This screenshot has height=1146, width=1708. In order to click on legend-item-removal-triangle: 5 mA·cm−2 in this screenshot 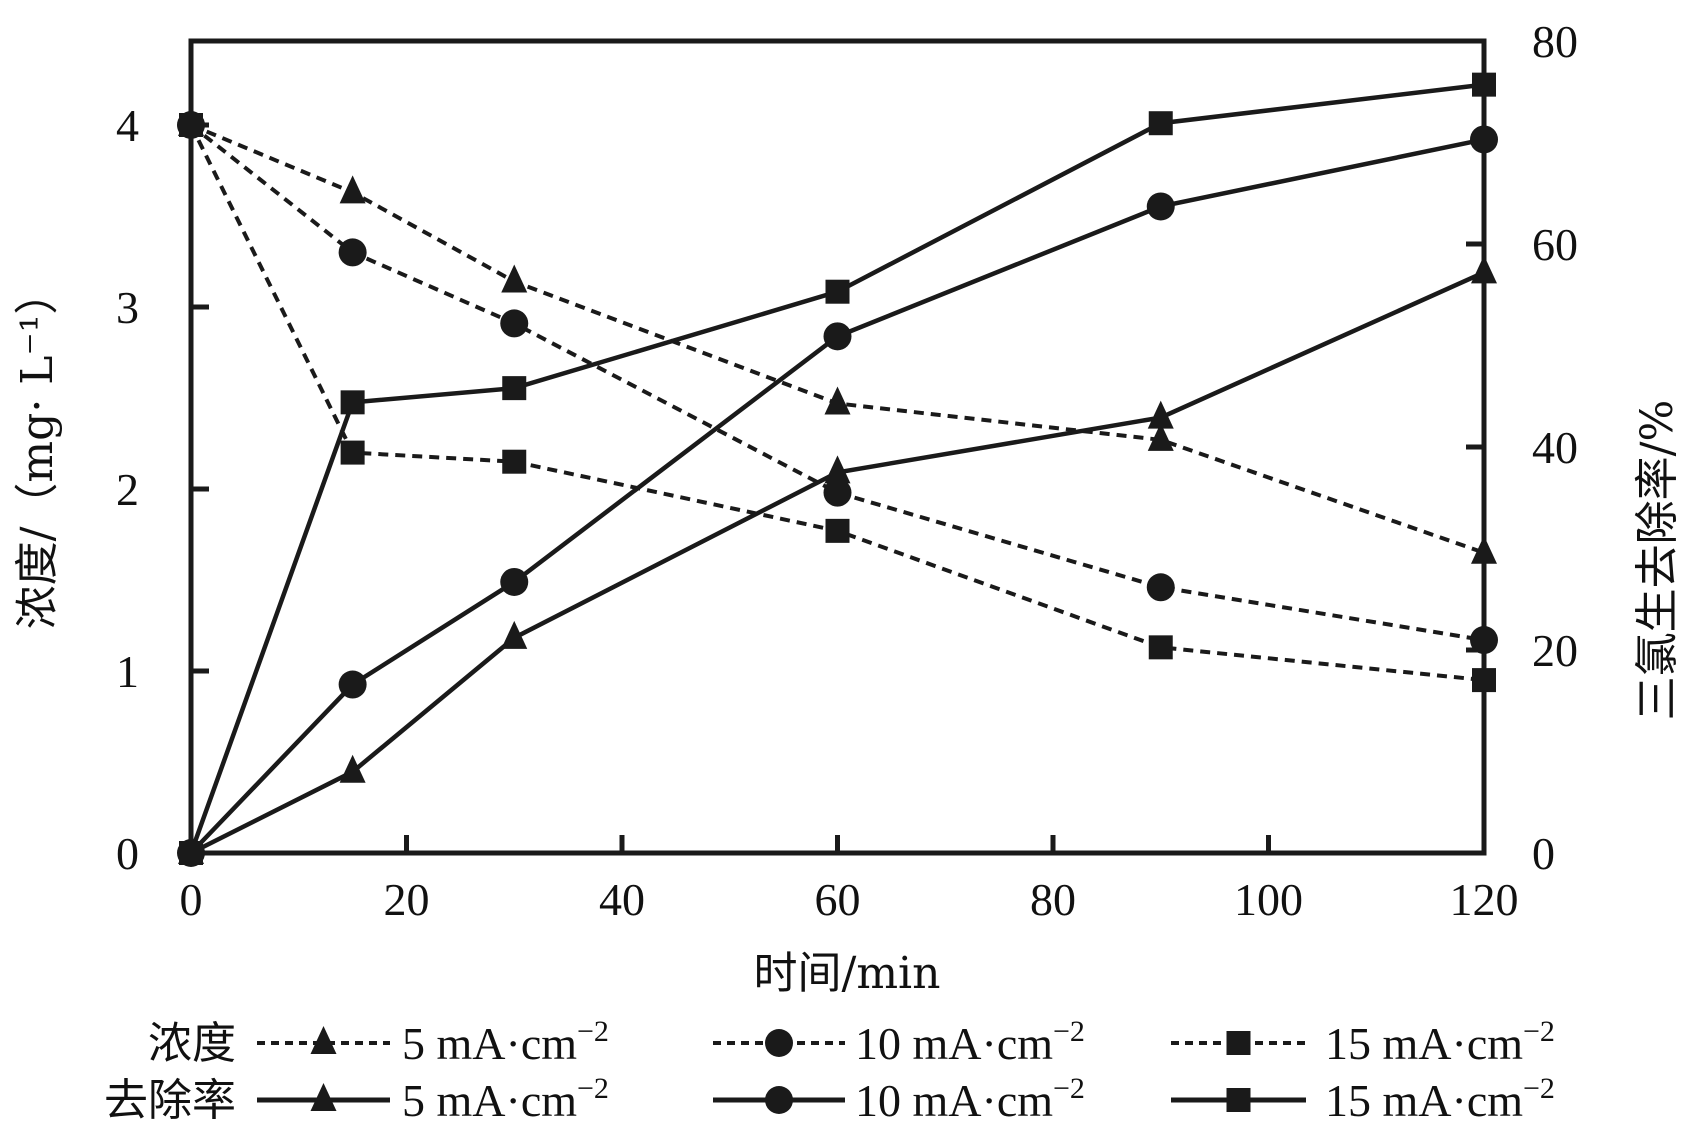, I will do `click(433, 1099)`.